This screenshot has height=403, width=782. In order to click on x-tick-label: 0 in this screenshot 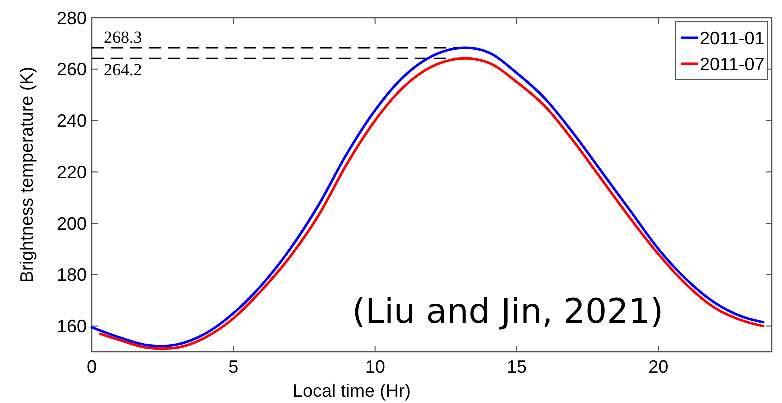, I will do `click(92, 367)`.